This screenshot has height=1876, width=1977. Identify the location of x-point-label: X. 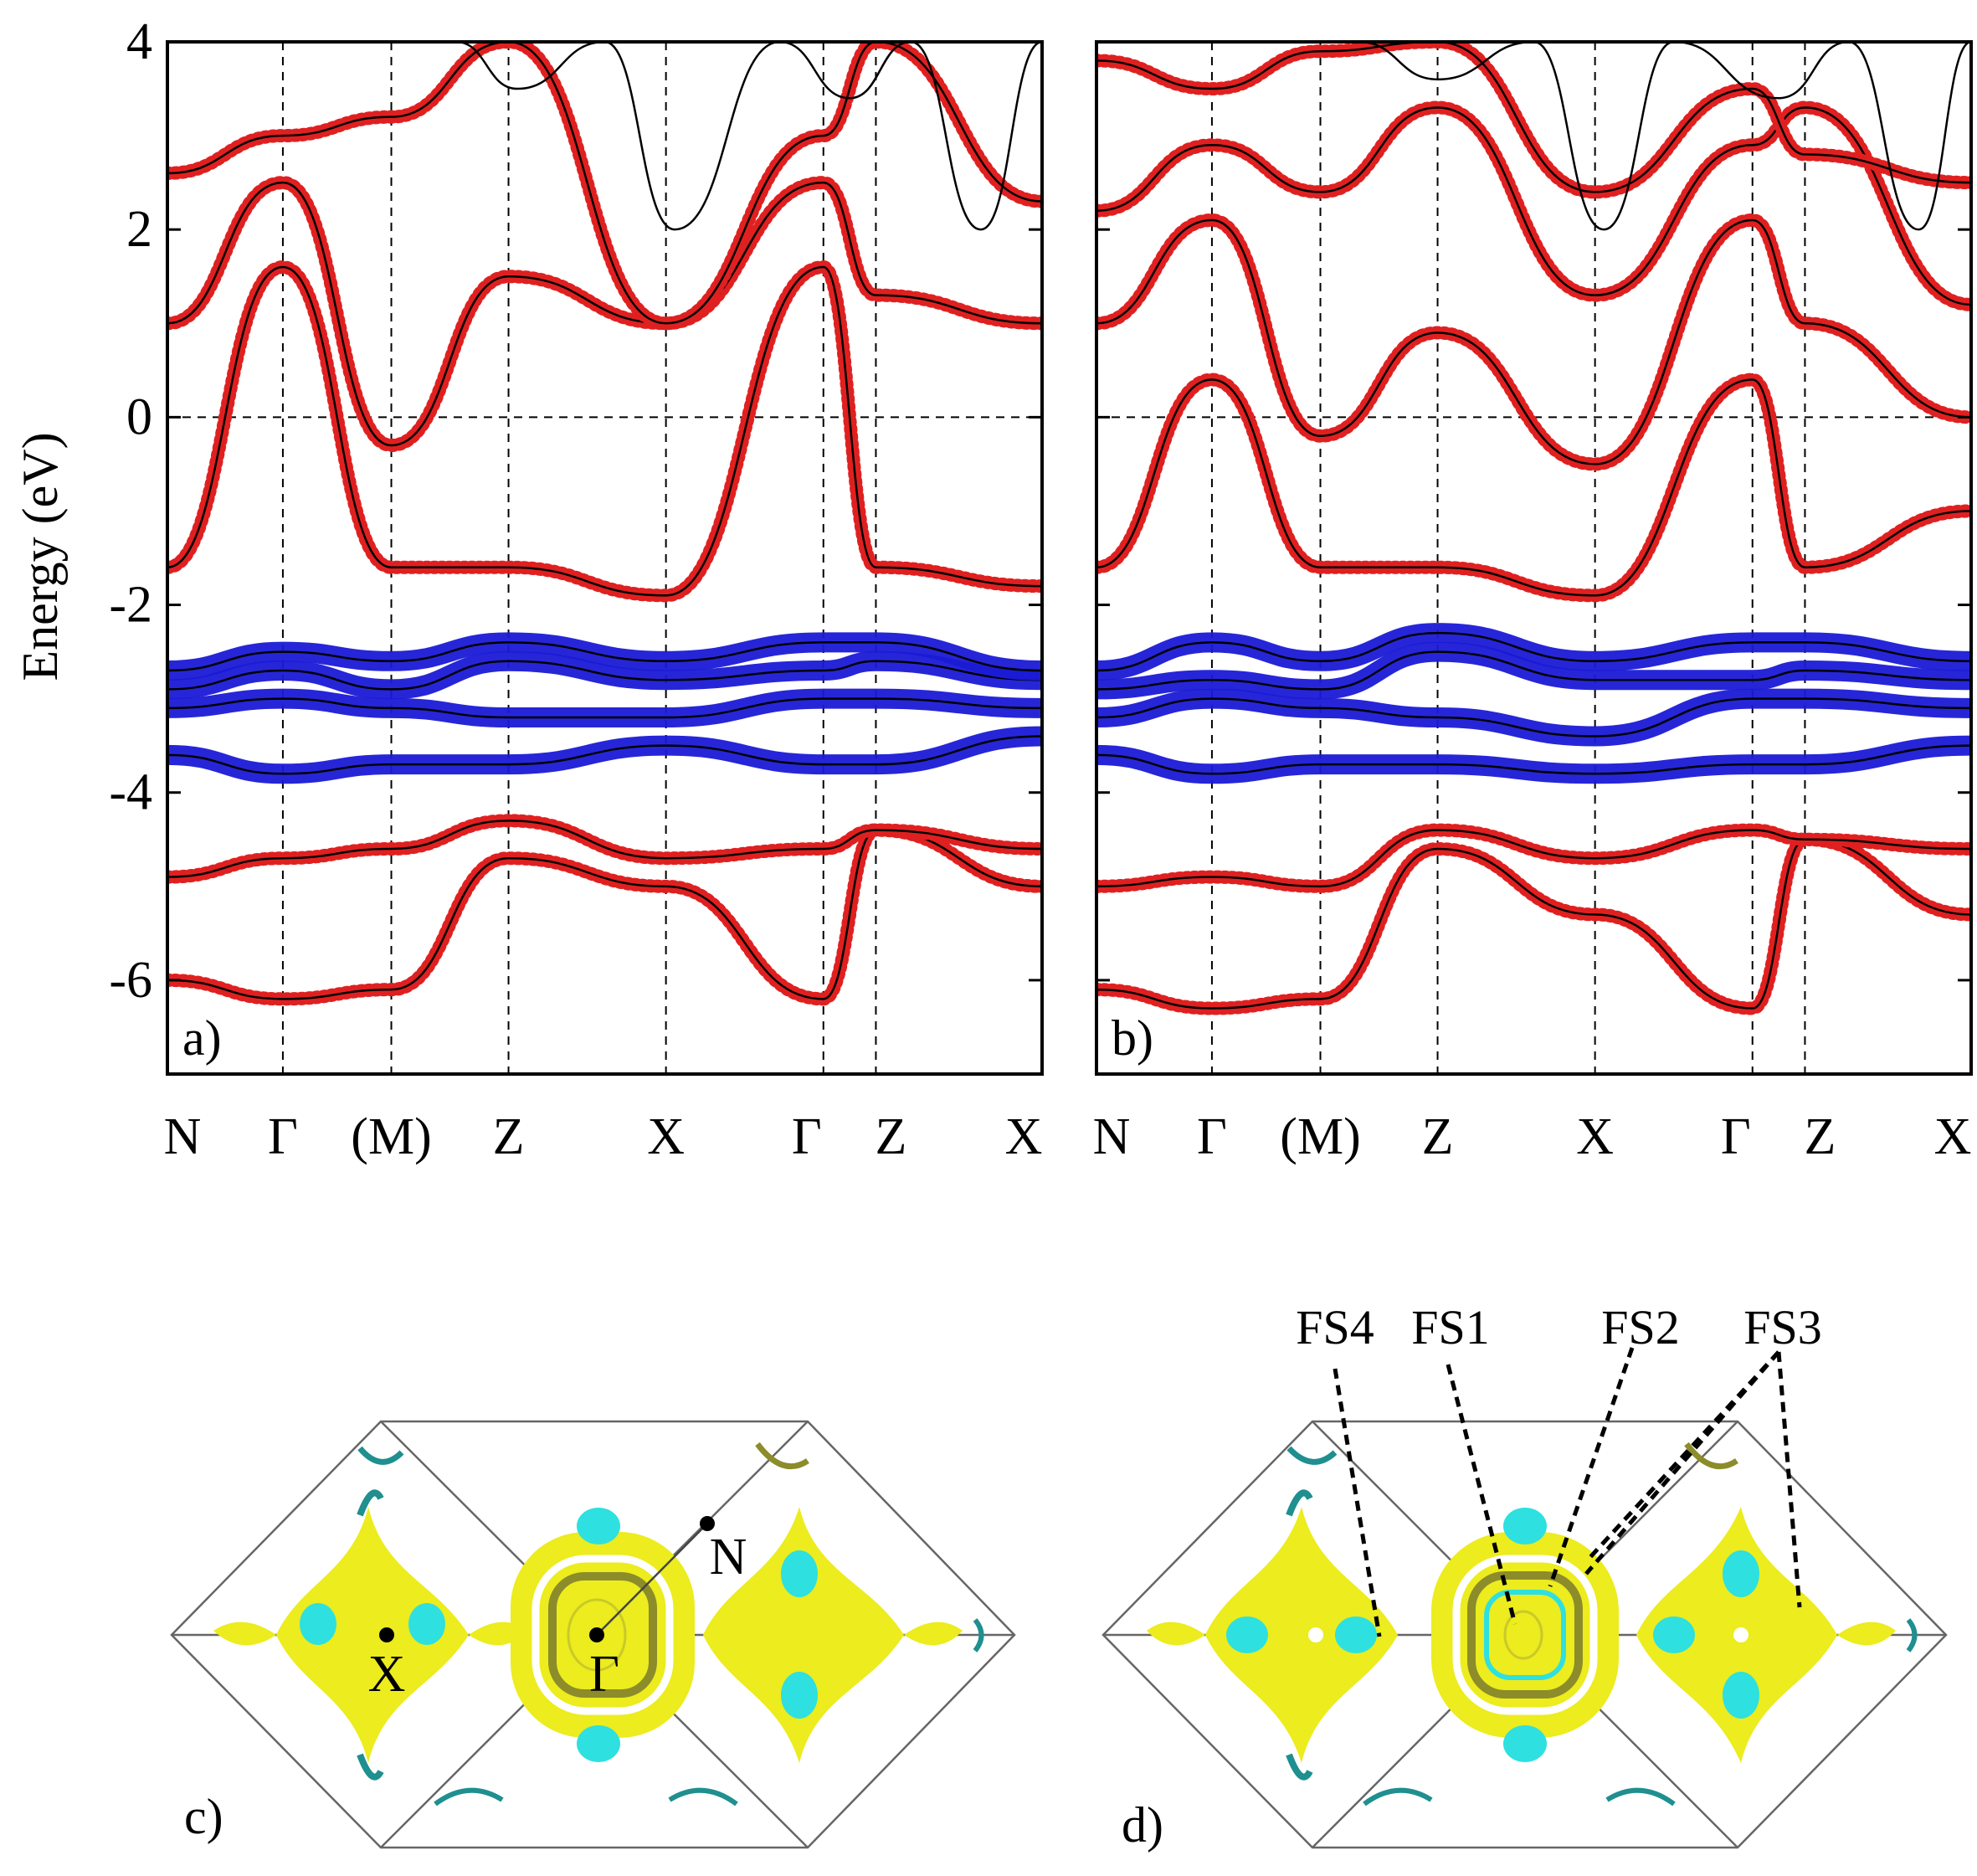
(387, 1674).